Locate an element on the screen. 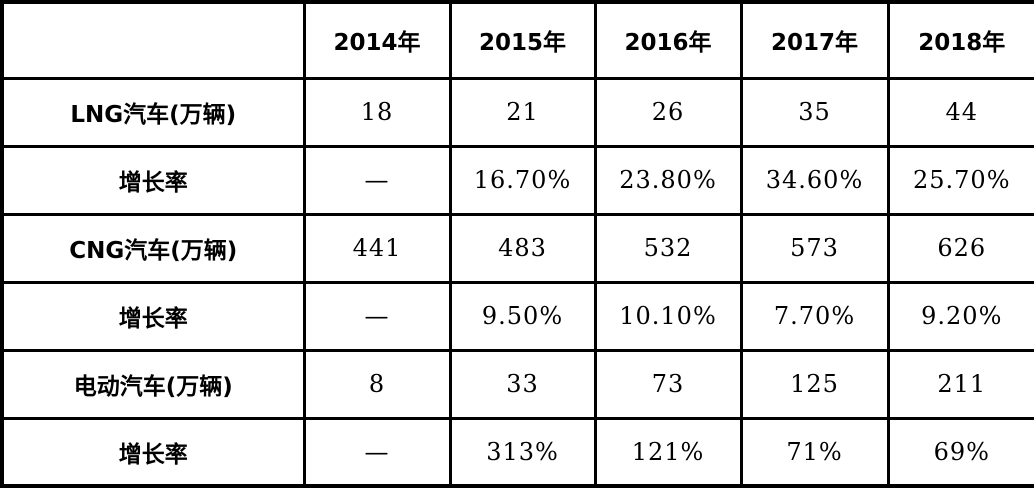 The width and height of the screenshot is (1034, 488). table-row-cng: CNG汽车(万辆) 441 483 532 573 626 is located at coordinates (517, 248).